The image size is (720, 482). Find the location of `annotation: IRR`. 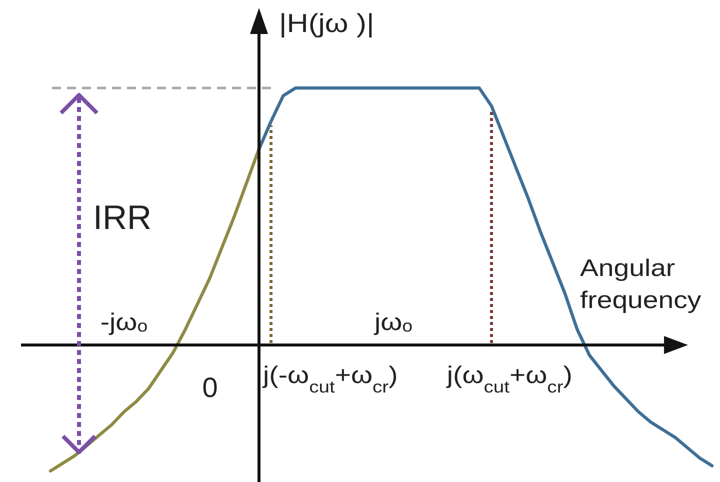

annotation: IRR is located at coordinates (122, 218).